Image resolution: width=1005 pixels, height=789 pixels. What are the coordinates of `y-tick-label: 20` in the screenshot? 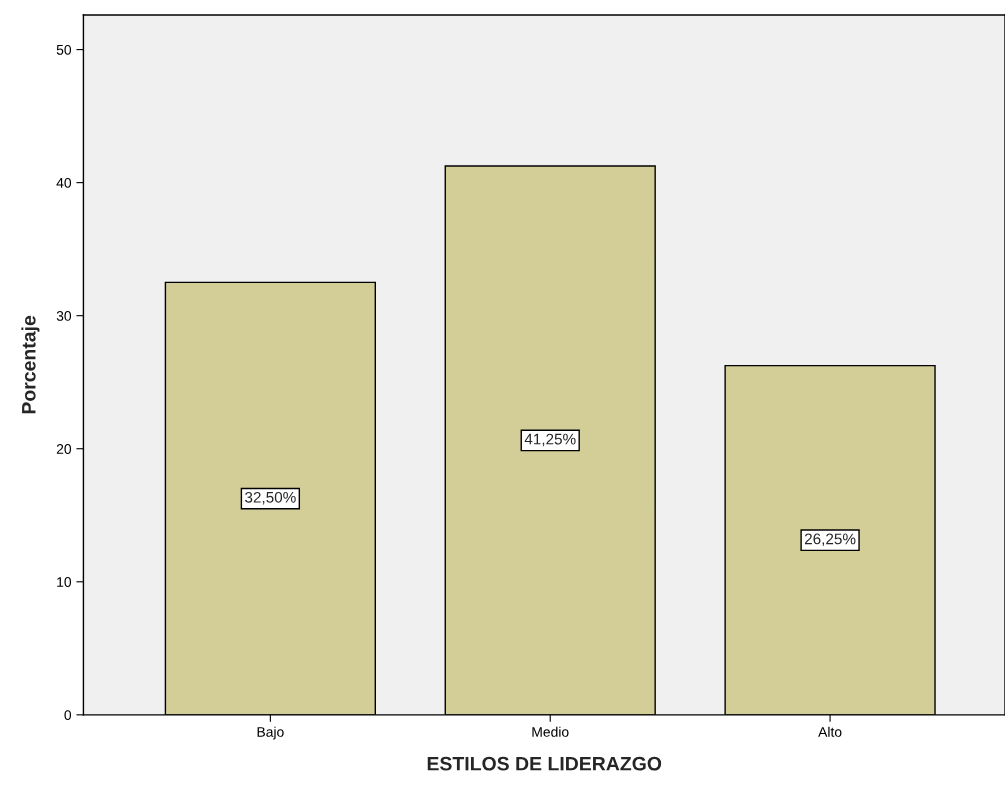 It's located at (64, 449).